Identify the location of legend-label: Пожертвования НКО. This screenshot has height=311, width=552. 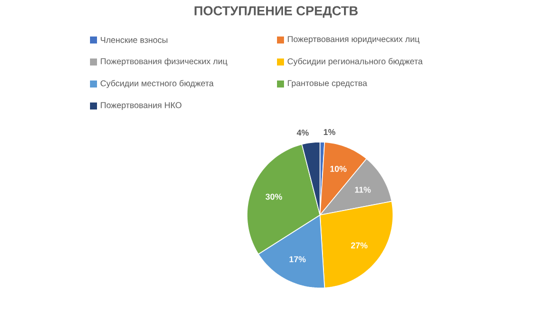
(141, 106).